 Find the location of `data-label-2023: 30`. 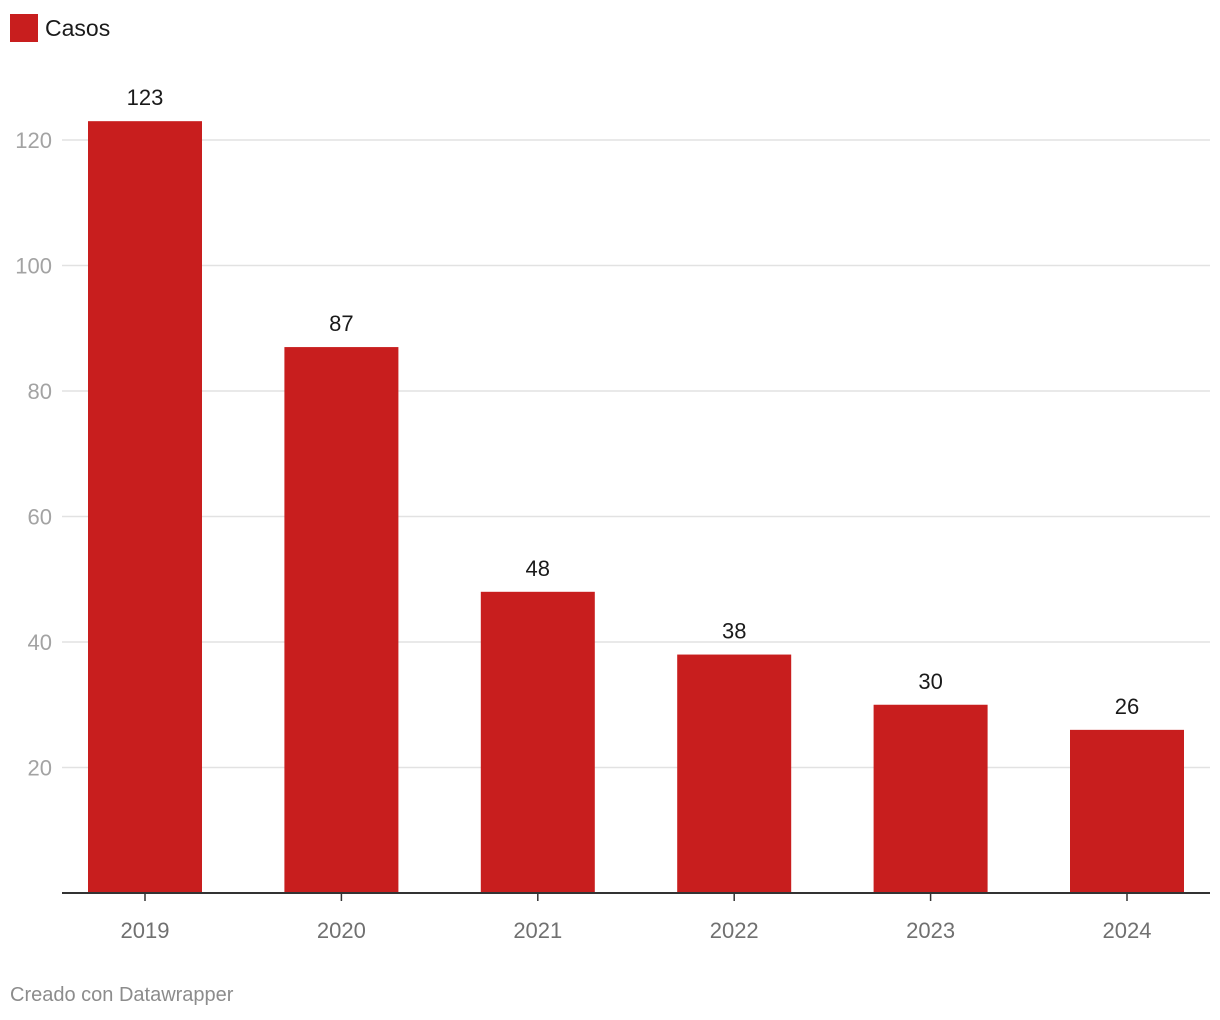

data-label-2023: 30 is located at coordinates (930, 681).